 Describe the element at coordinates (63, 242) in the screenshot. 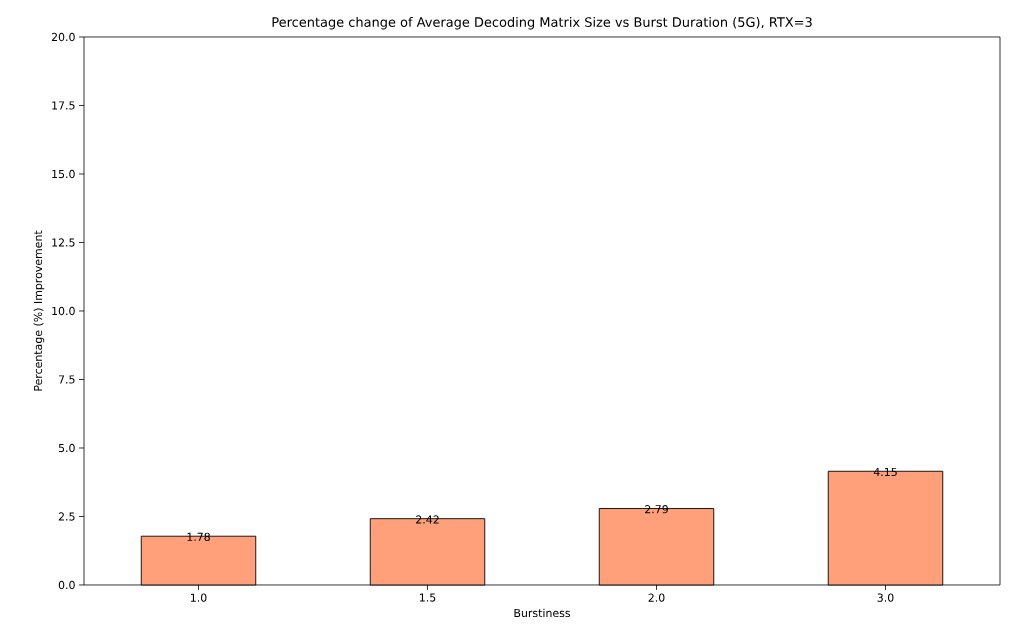

I see `y-tick-label: 12.5` at that location.